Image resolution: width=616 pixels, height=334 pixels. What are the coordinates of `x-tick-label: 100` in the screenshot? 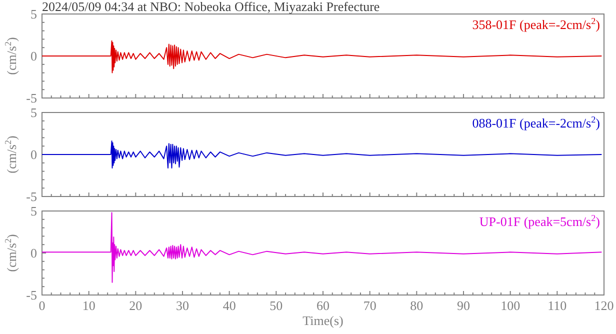 It's located at (510, 305).